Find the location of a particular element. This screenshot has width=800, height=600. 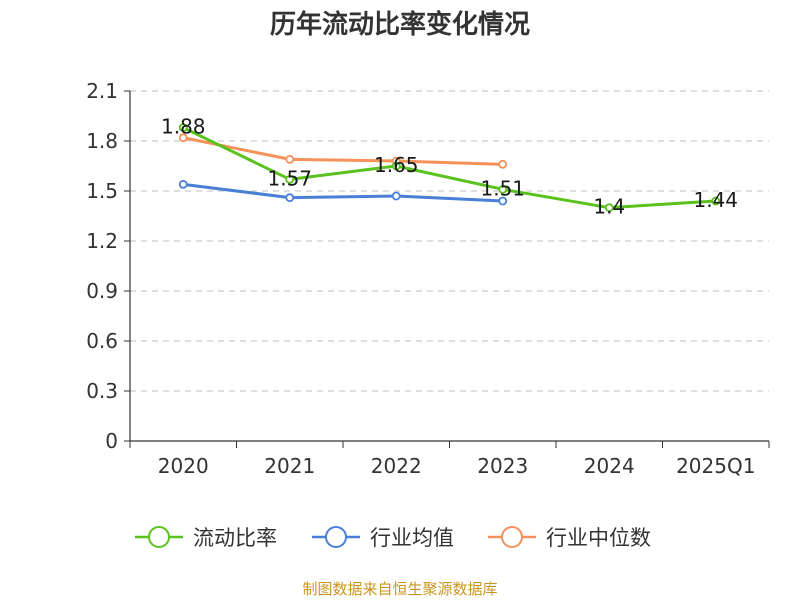

legend: 流动比率 行业均值 行业中位数 is located at coordinates (393, 538).